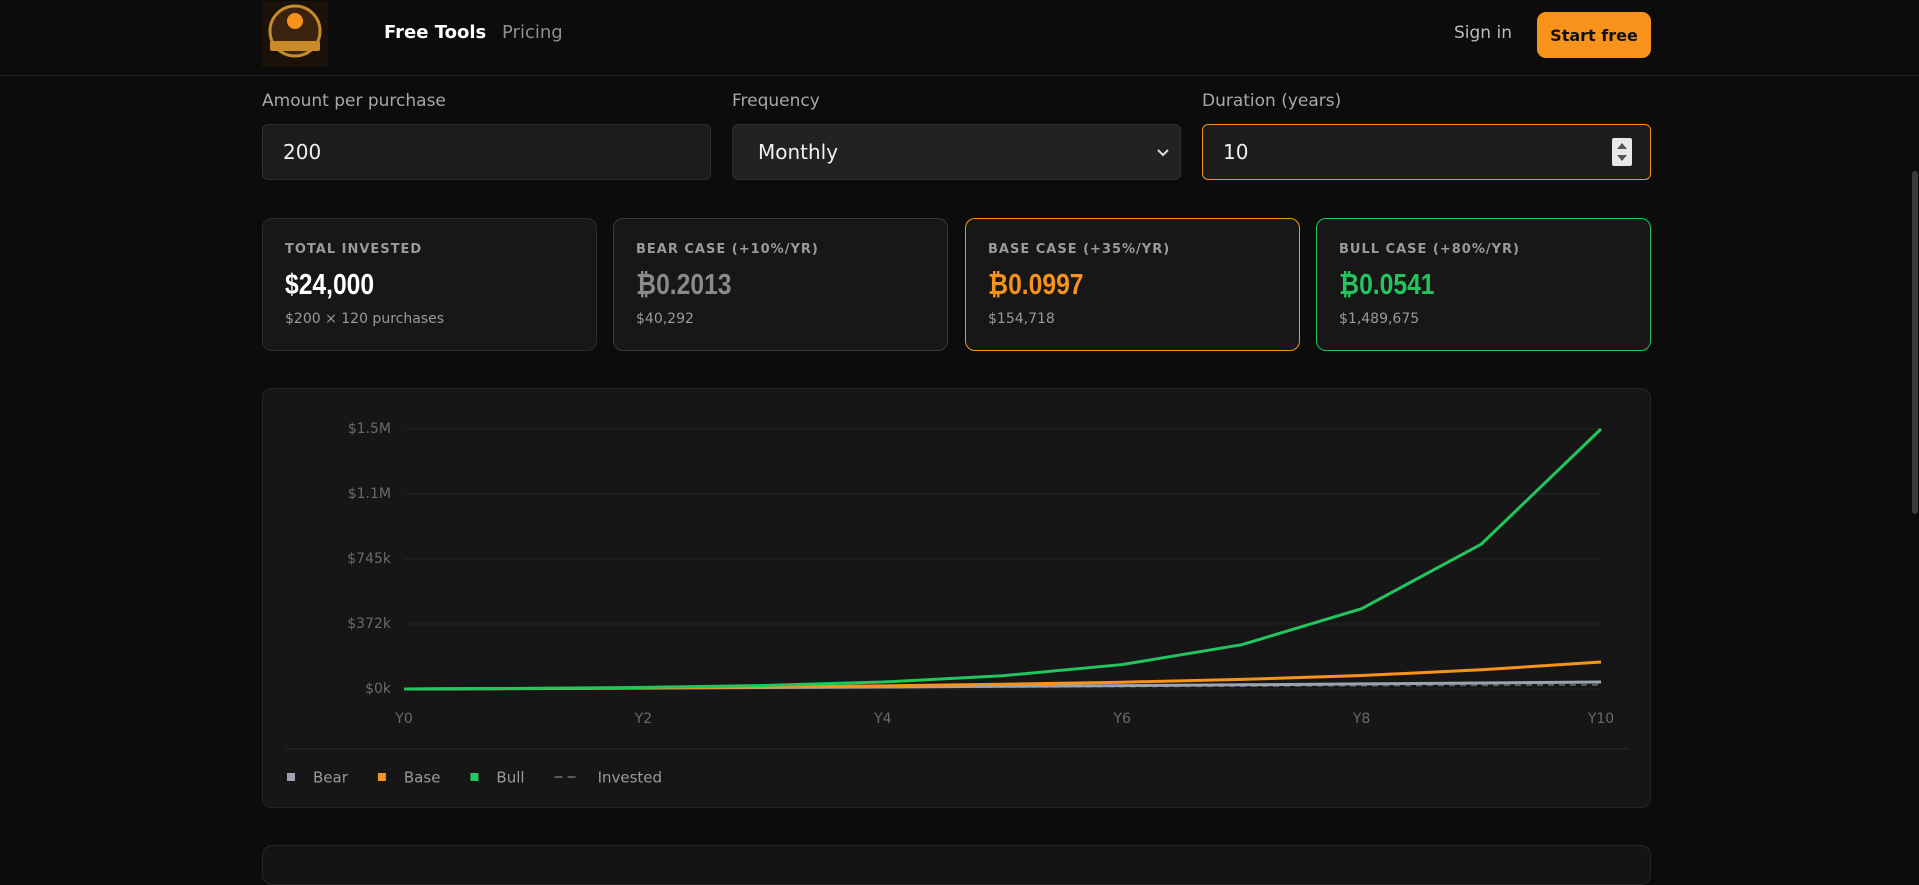 This screenshot has width=1919, height=885. Describe the element at coordinates (727, 249) in the screenshot. I see `card-label: BEAR CASE (+10%/YR)` at that location.